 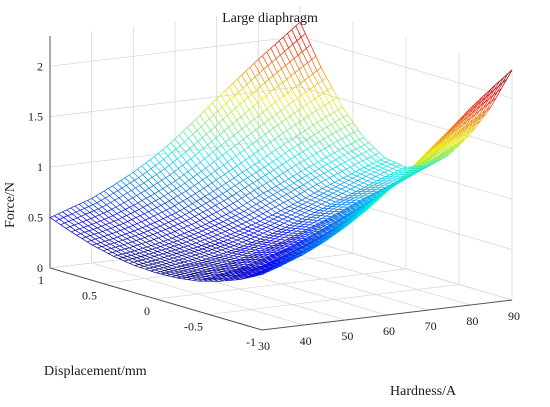 I want to click on x-tick-label: 50, so click(x=347, y=336).